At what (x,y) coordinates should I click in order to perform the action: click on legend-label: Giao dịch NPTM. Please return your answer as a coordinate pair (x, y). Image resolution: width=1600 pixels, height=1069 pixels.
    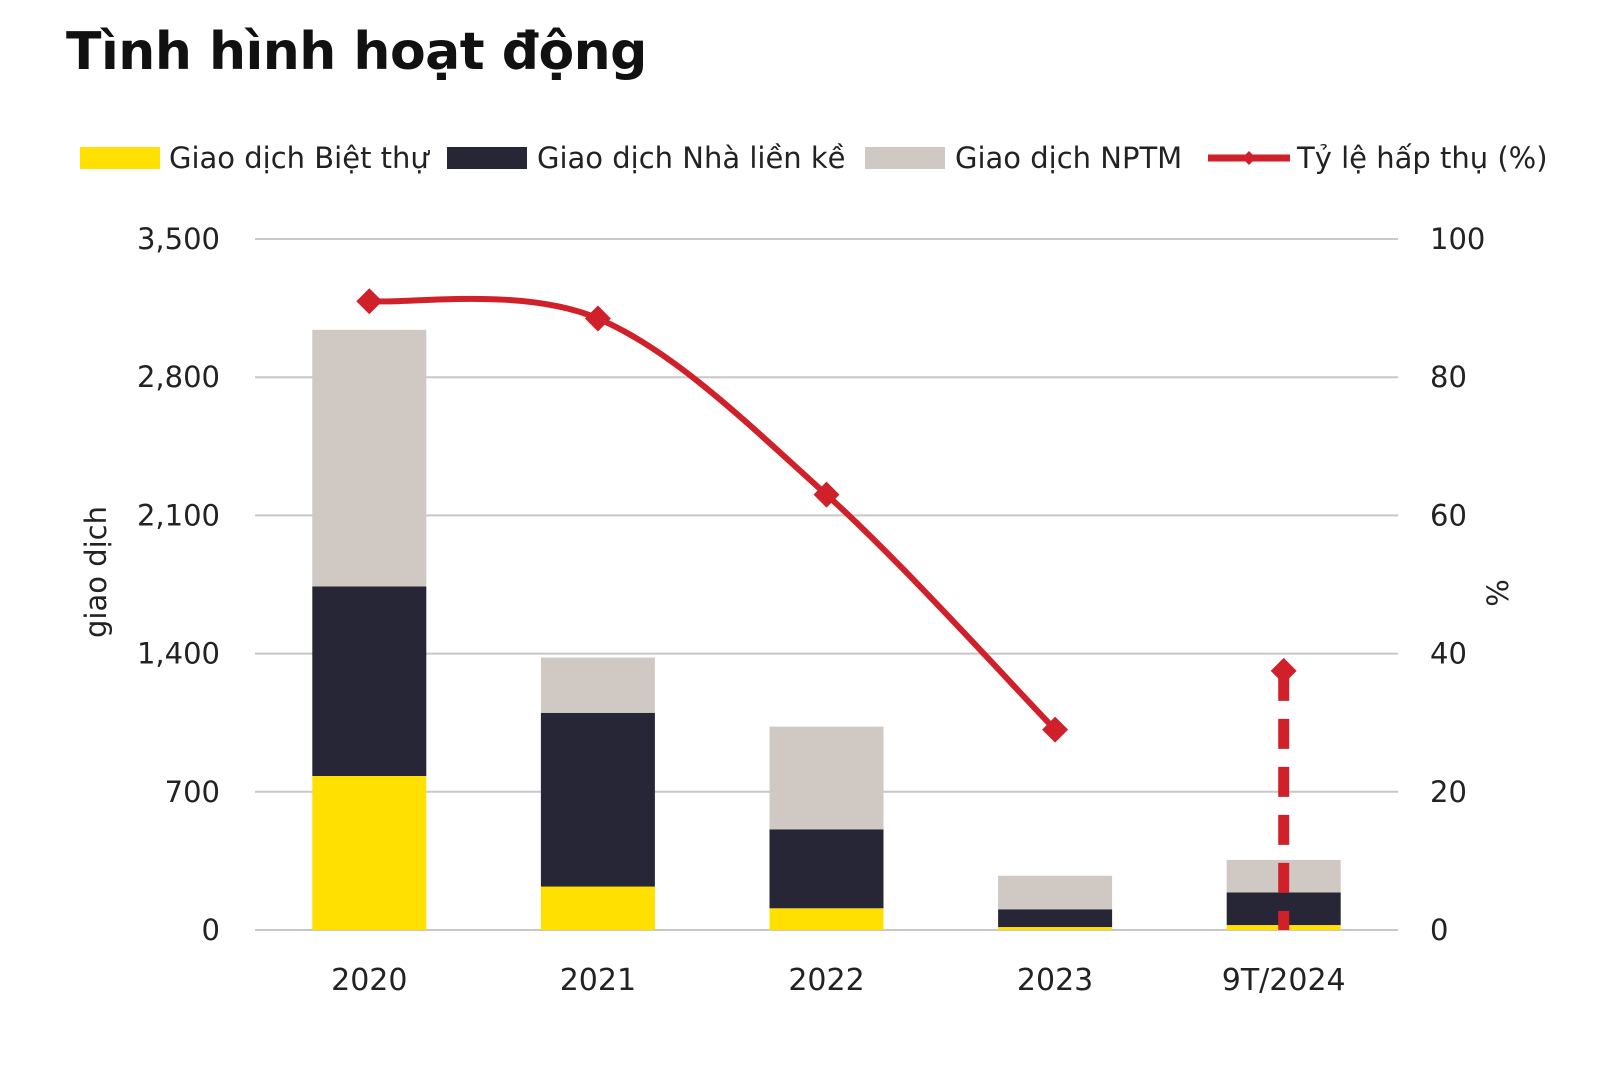
    Looking at the image, I should click on (1068, 158).